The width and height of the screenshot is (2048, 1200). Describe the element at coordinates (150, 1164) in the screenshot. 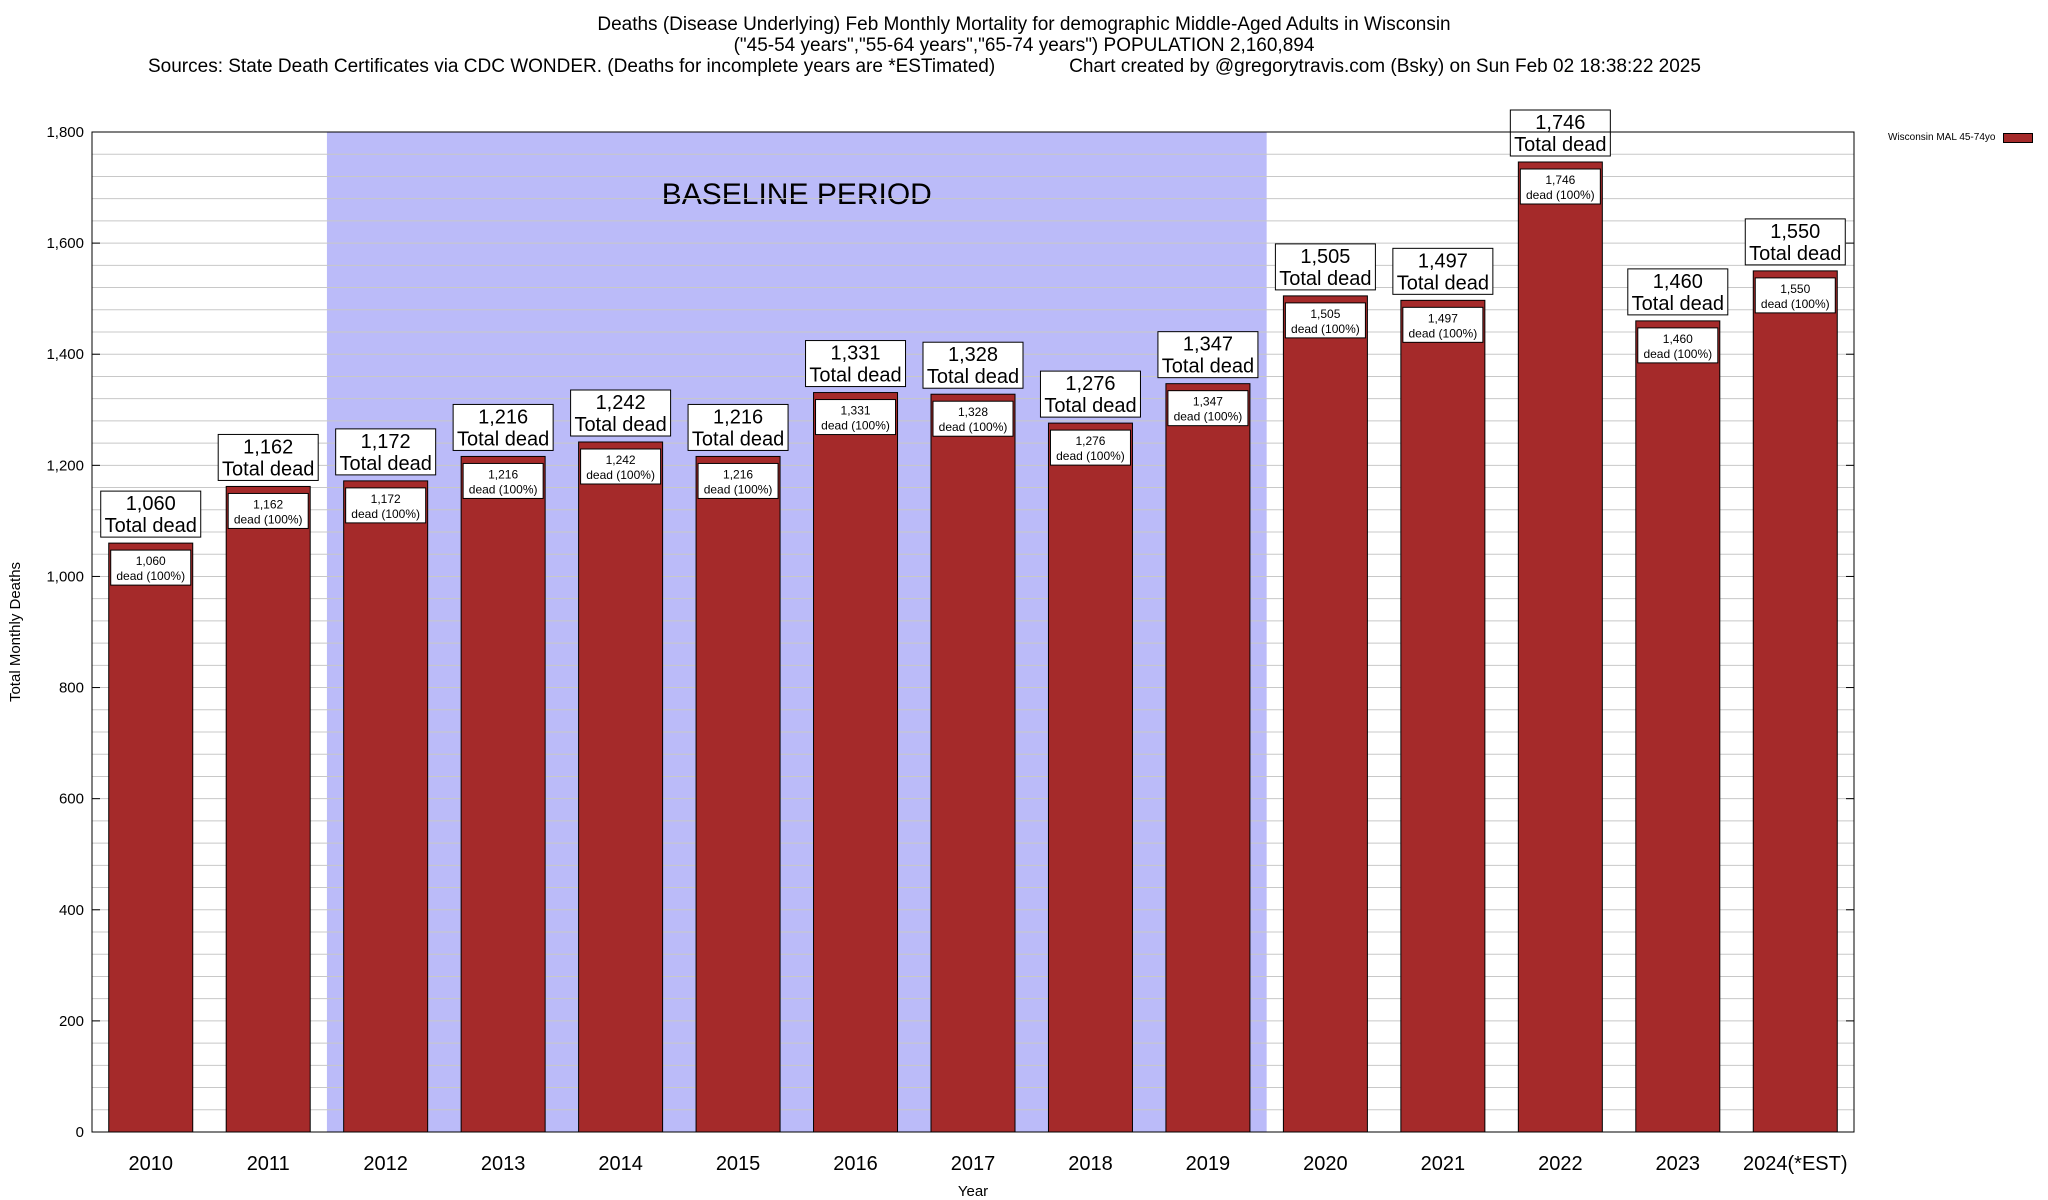

I see `x-tick-label: 2010` at that location.